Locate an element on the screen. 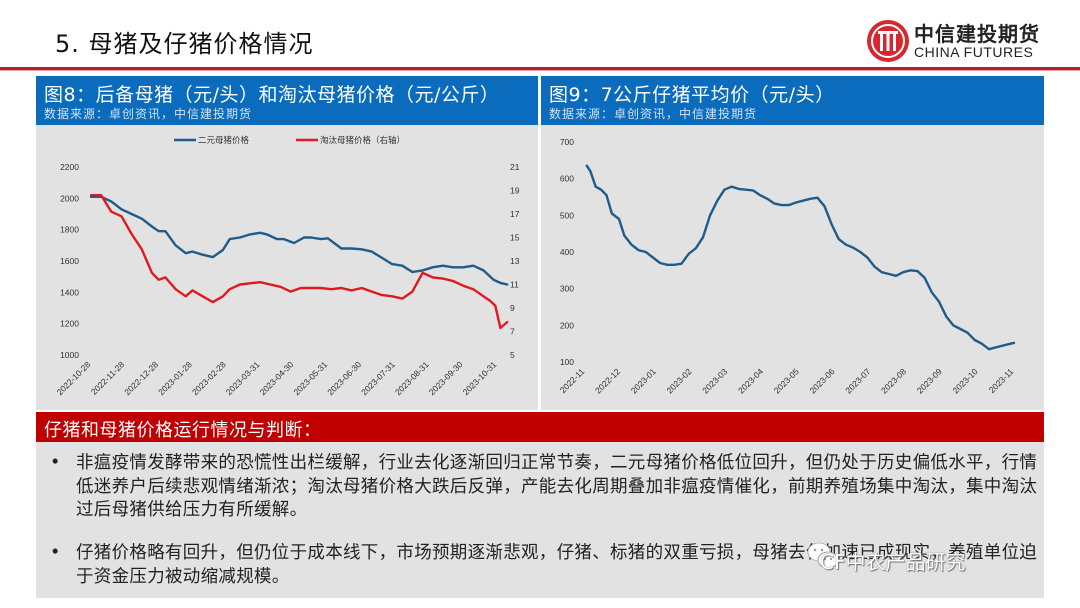  slide-title: 5. 母猪及仔猪价格情况 is located at coordinates (184, 44).